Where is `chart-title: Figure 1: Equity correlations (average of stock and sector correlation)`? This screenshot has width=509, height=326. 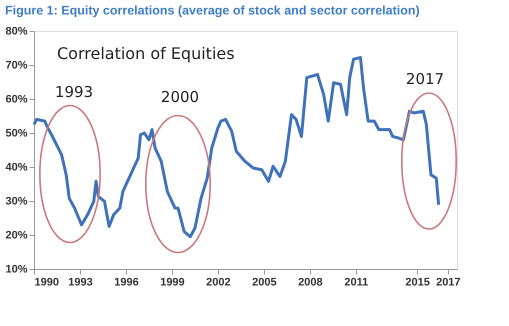
chart-title: Figure 1: Equity correlations (average of stock and sector correlation) is located at coordinates (212, 11).